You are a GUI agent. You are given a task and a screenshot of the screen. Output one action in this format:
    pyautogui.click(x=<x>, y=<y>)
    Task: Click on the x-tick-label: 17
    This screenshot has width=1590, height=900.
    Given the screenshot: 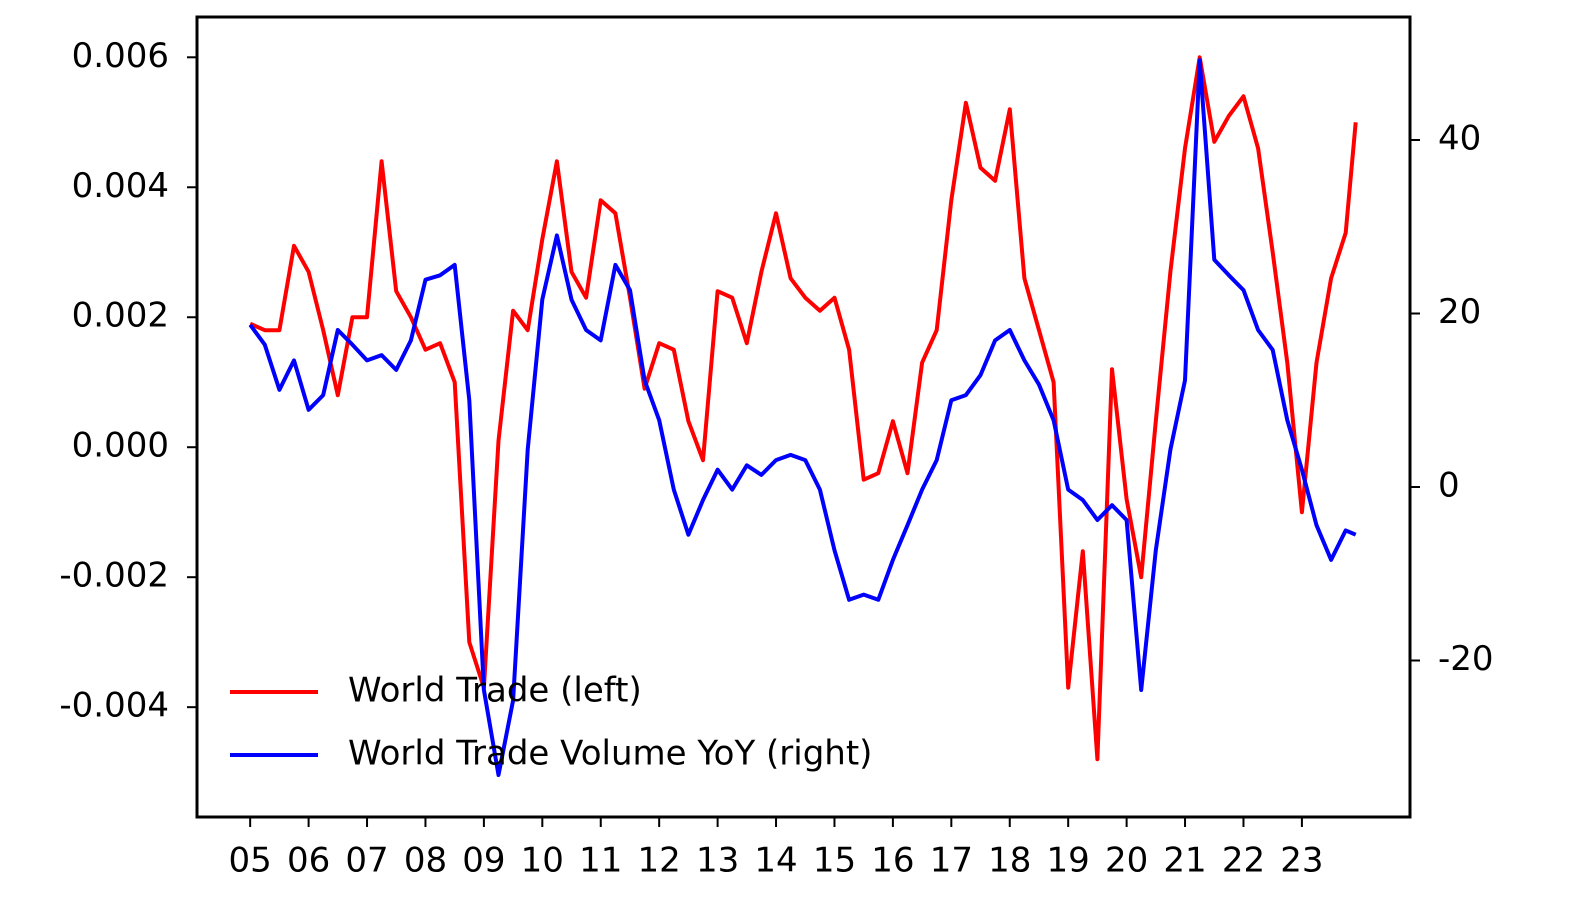 What is the action you would take?
    pyautogui.click(x=951, y=861)
    